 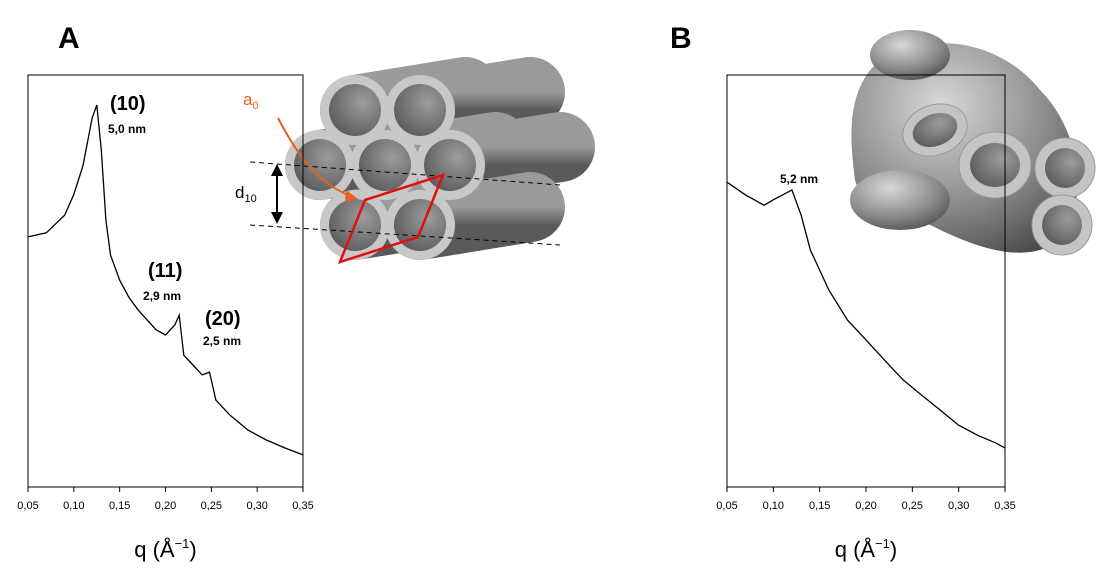 I want to click on peak-annotation: (10), so click(x=128, y=104).